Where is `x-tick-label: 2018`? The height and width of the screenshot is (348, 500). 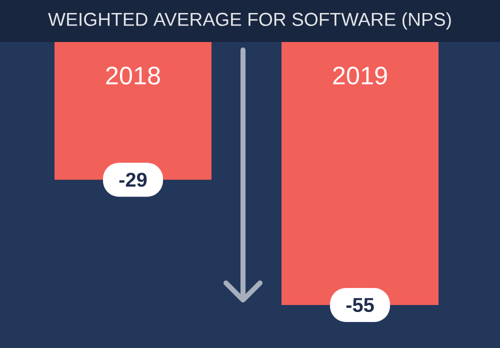
x-tick-label: 2018 is located at coordinates (133, 75).